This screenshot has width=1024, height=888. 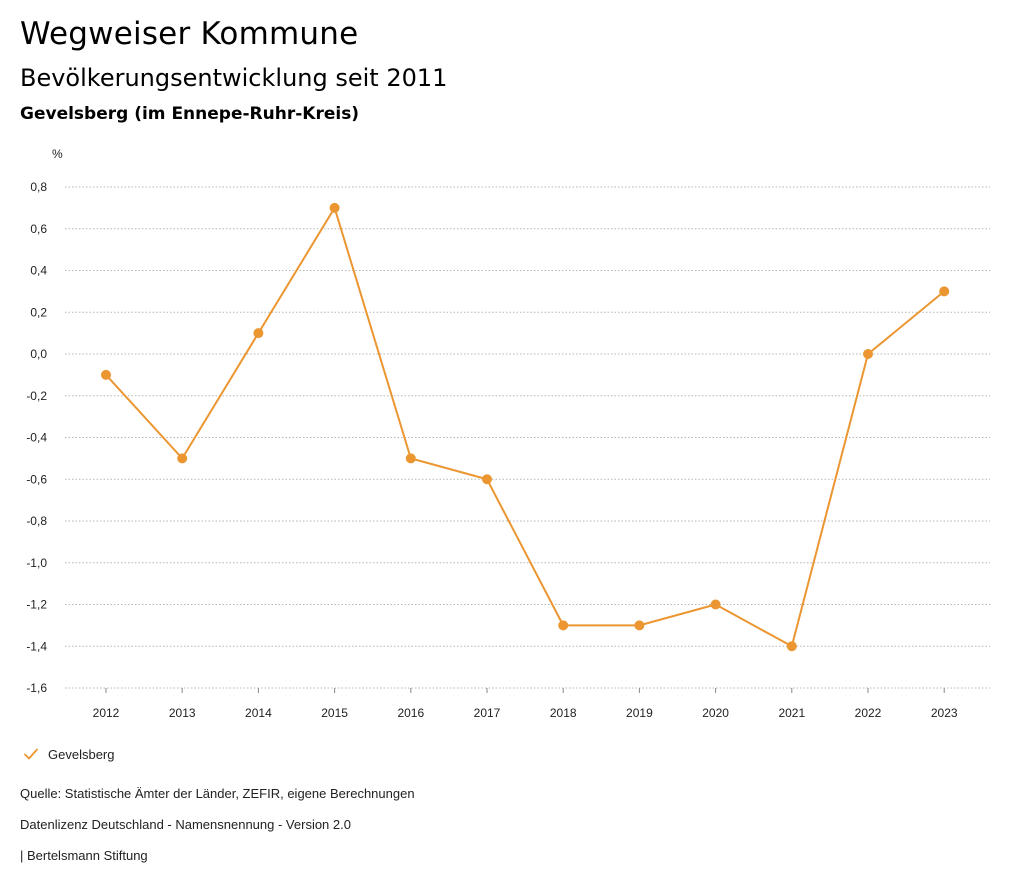 What do you see at coordinates (334, 713) in the screenshot?
I see `x-tick-label: 2015` at bounding box center [334, 713].